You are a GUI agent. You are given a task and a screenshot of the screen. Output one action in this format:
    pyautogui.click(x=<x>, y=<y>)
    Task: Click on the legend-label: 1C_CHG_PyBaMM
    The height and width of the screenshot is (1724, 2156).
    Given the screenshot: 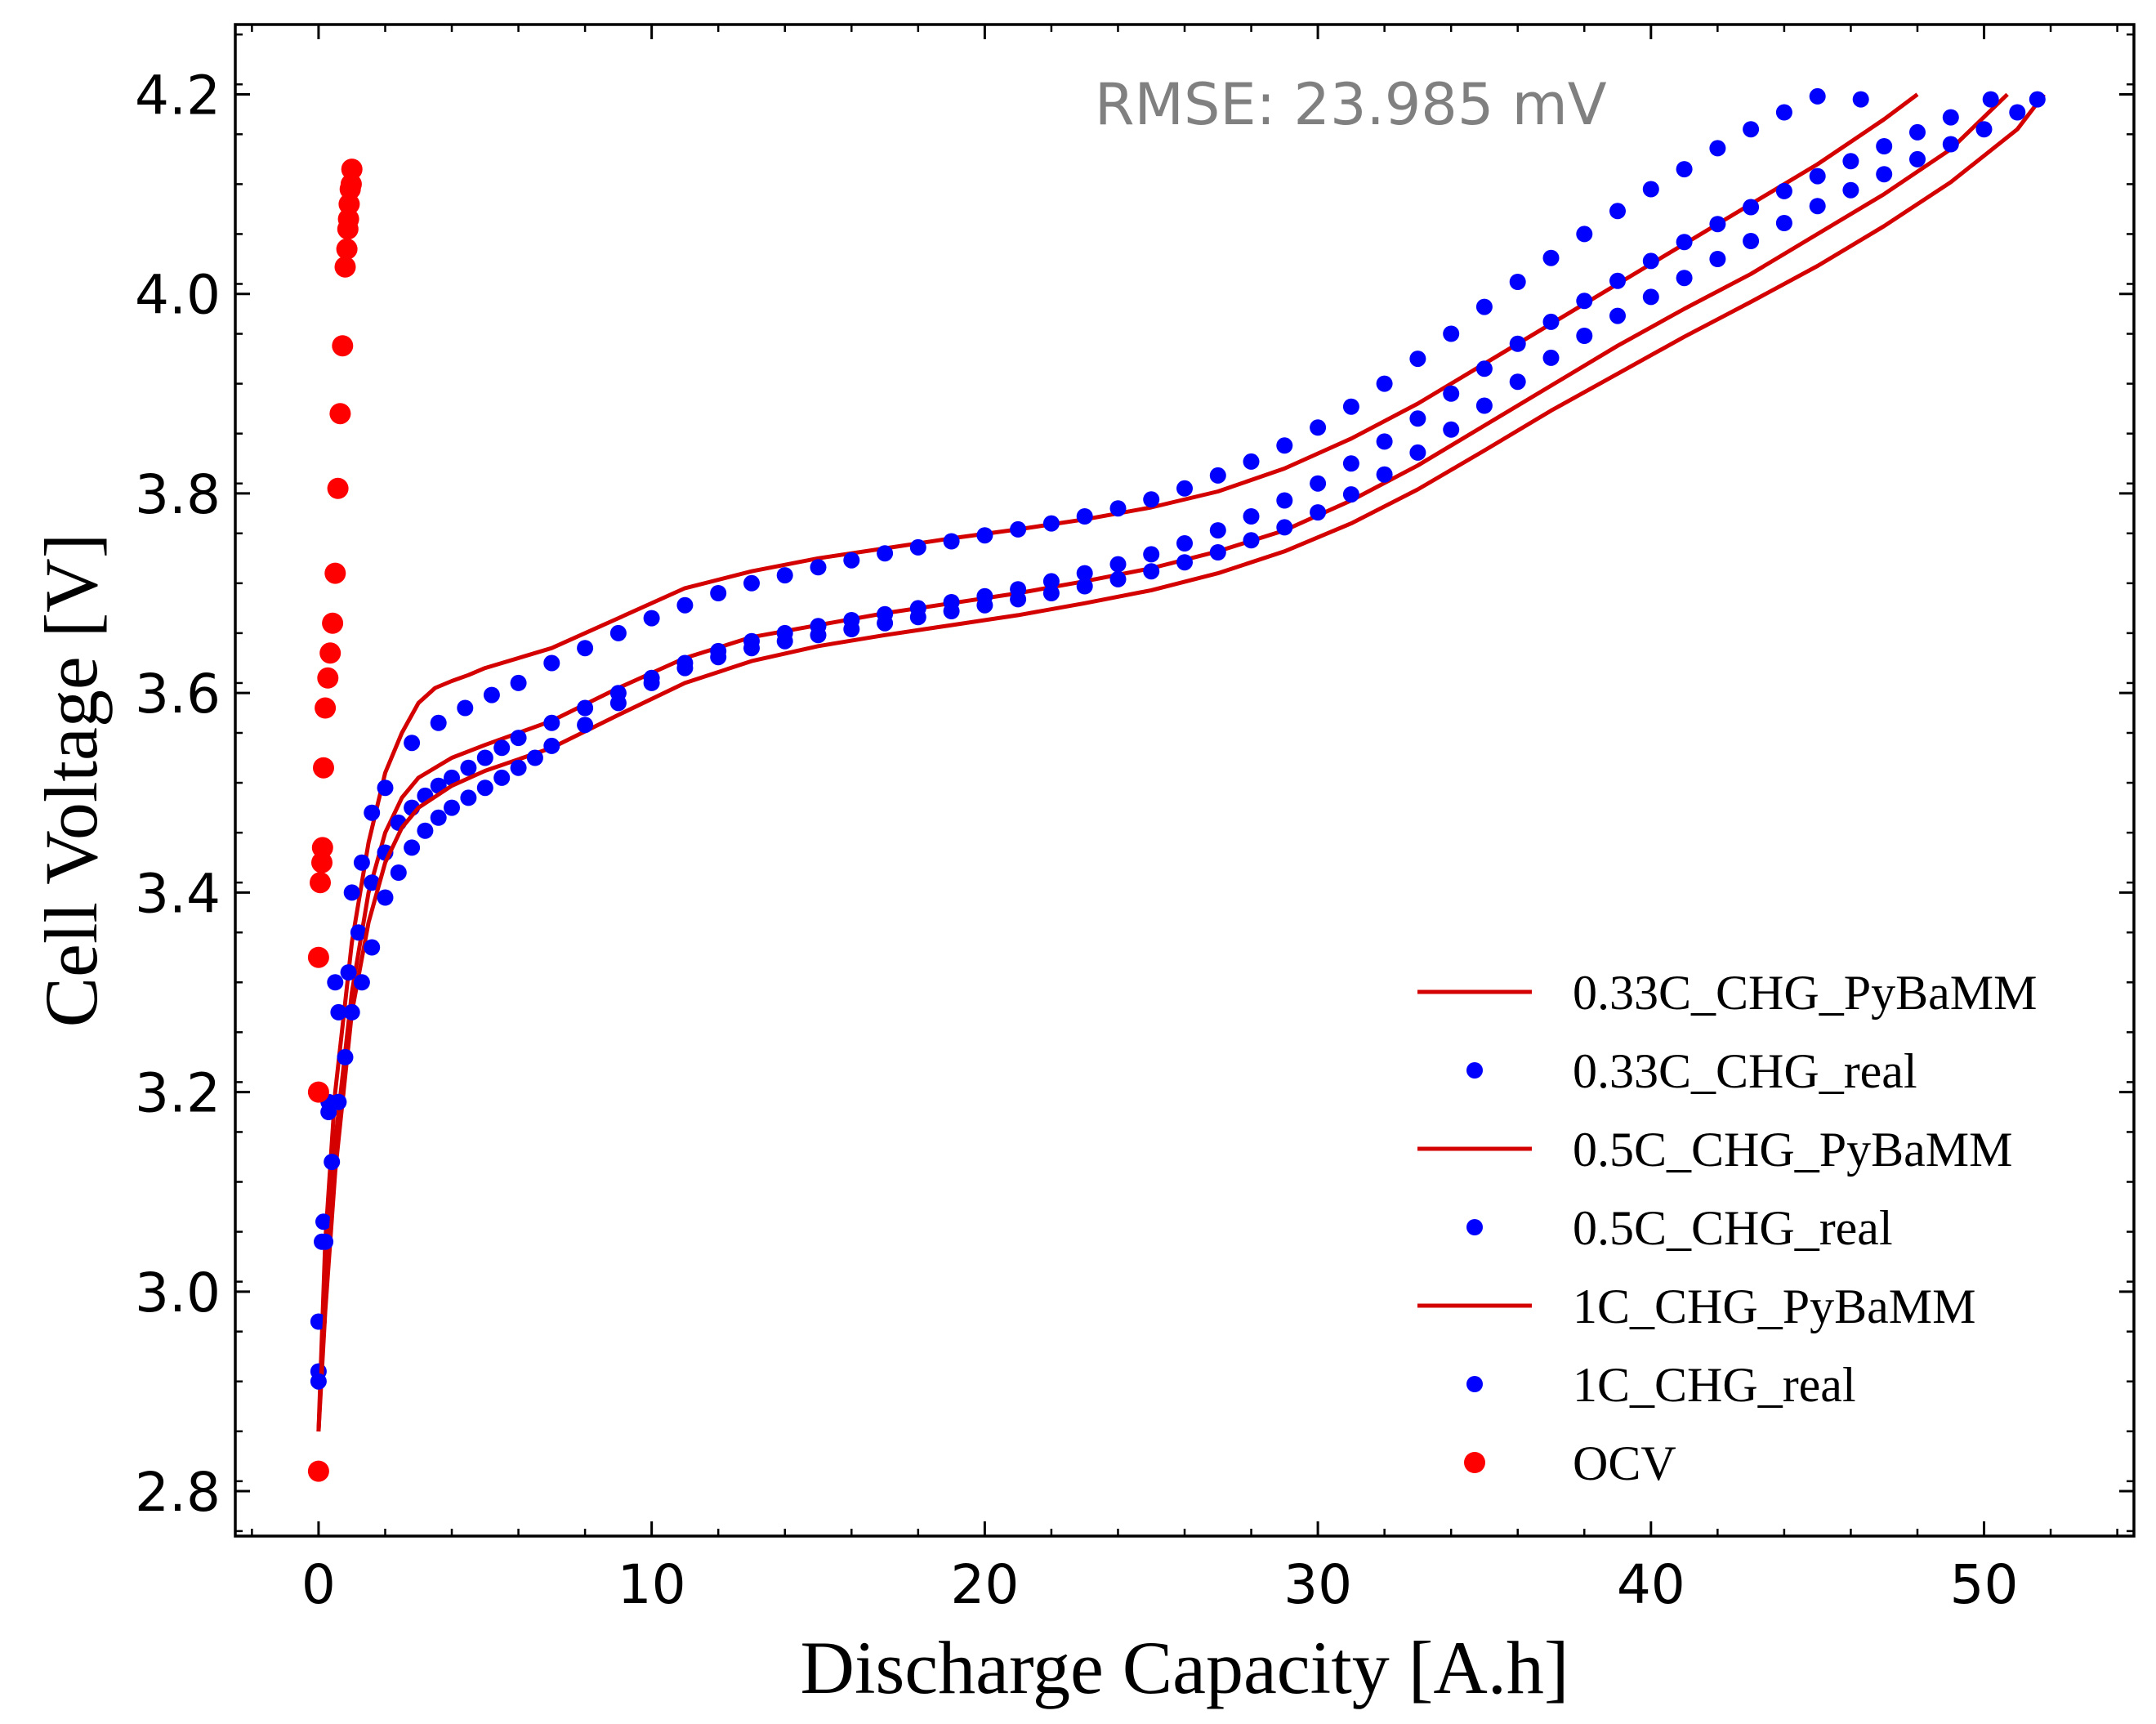 What is the action you would take?
    pyautogui.click(x=1774, y=1306)
    